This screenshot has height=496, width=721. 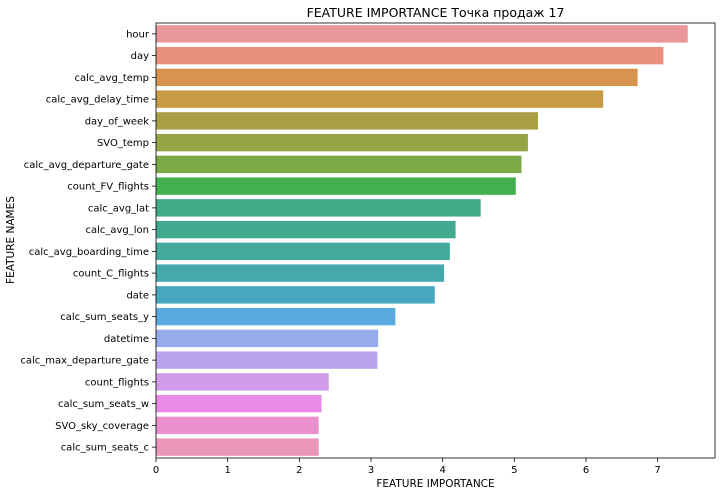 I want to click on y-tick-label: count_flights, so click(x=117, y=382).